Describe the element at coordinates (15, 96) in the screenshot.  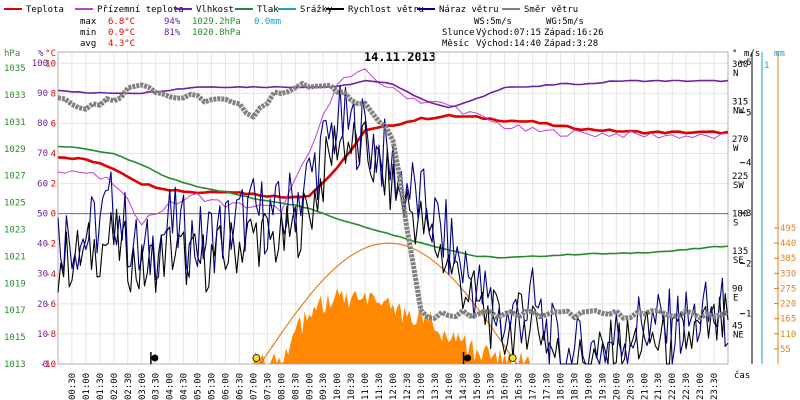
I see `axis-hpa-tick: 1033` at that location.